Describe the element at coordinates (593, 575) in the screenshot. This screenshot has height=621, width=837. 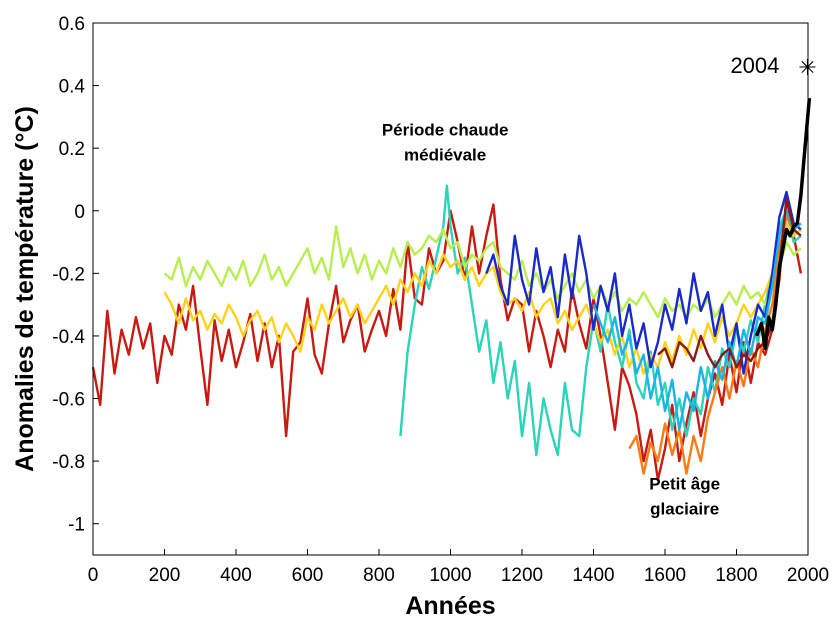
I see `x-tick-label: 1400` at that location.